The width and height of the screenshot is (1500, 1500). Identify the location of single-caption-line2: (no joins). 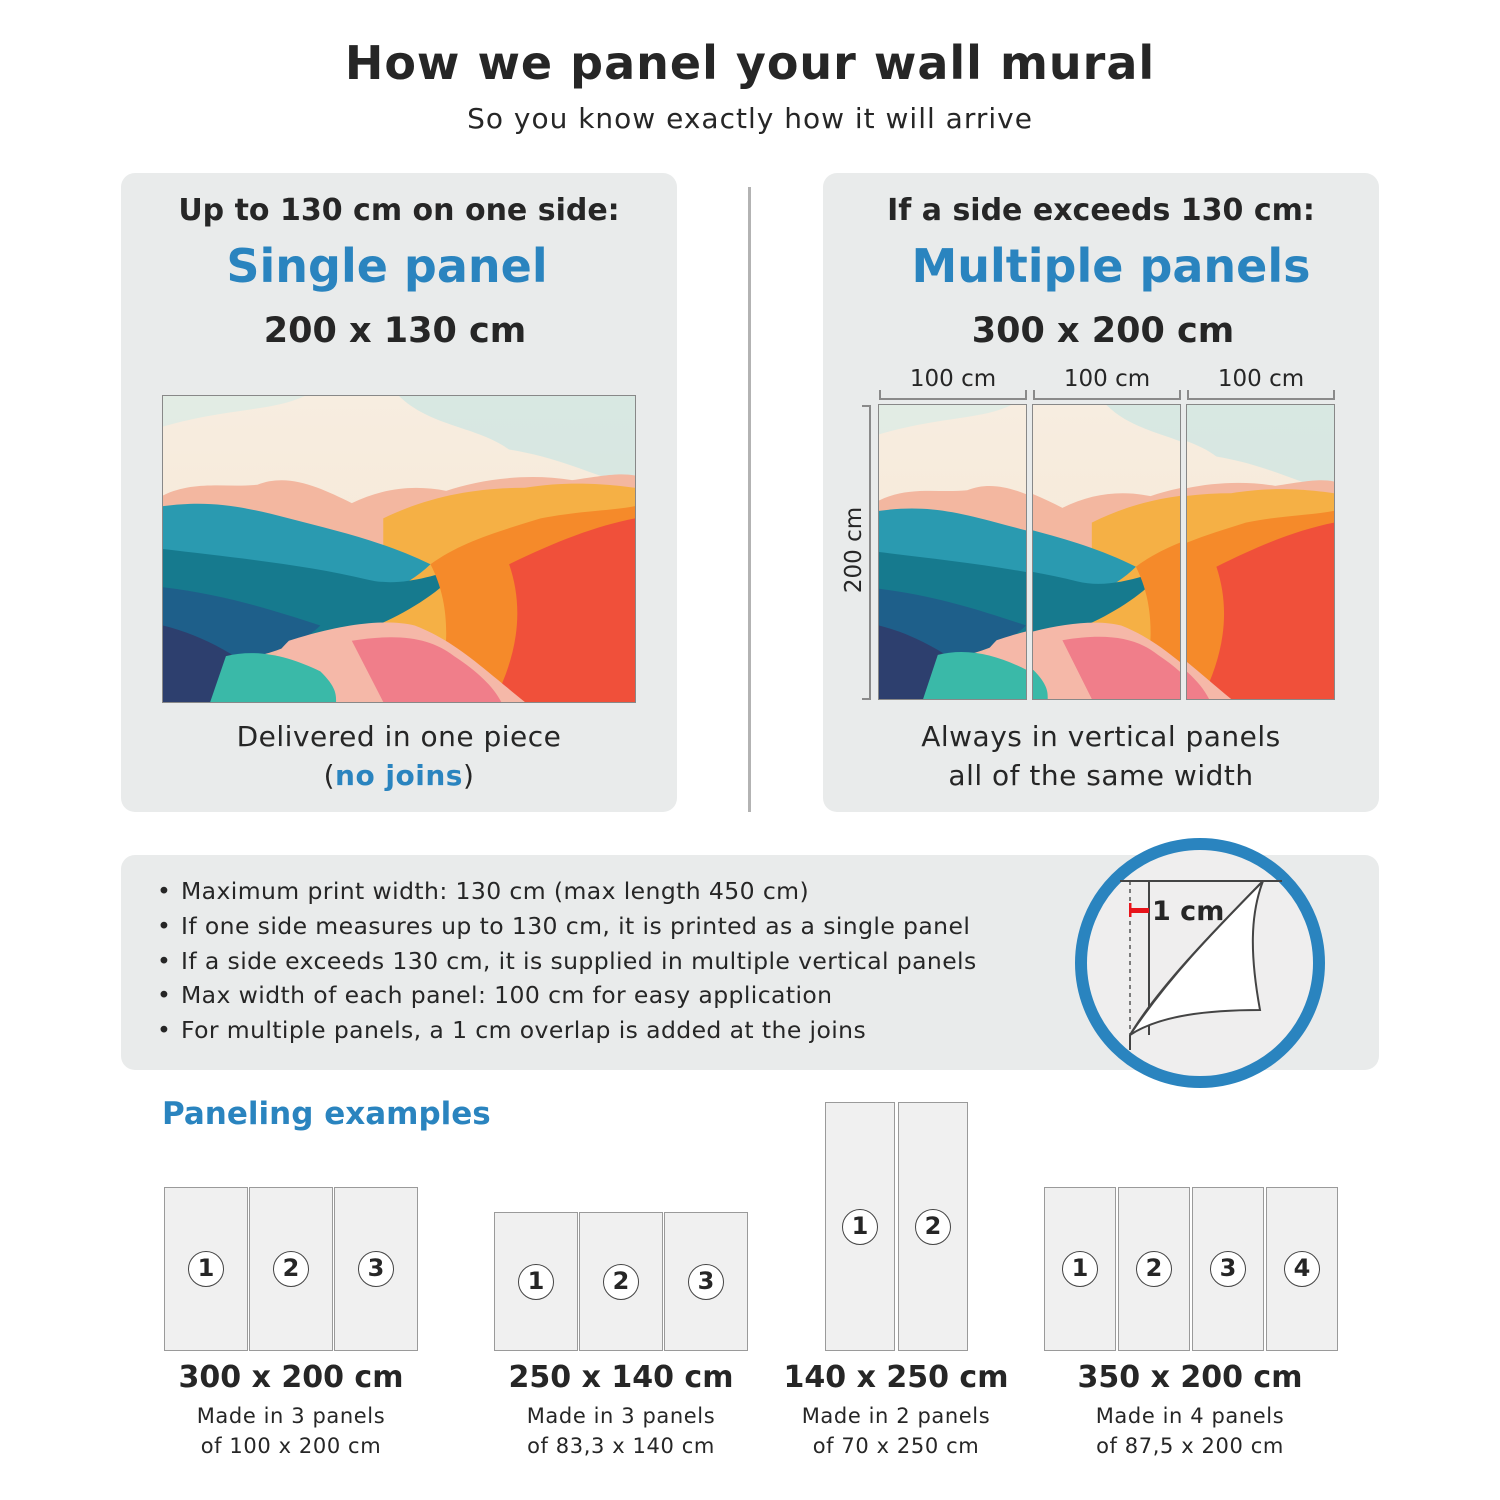
(399, 775).